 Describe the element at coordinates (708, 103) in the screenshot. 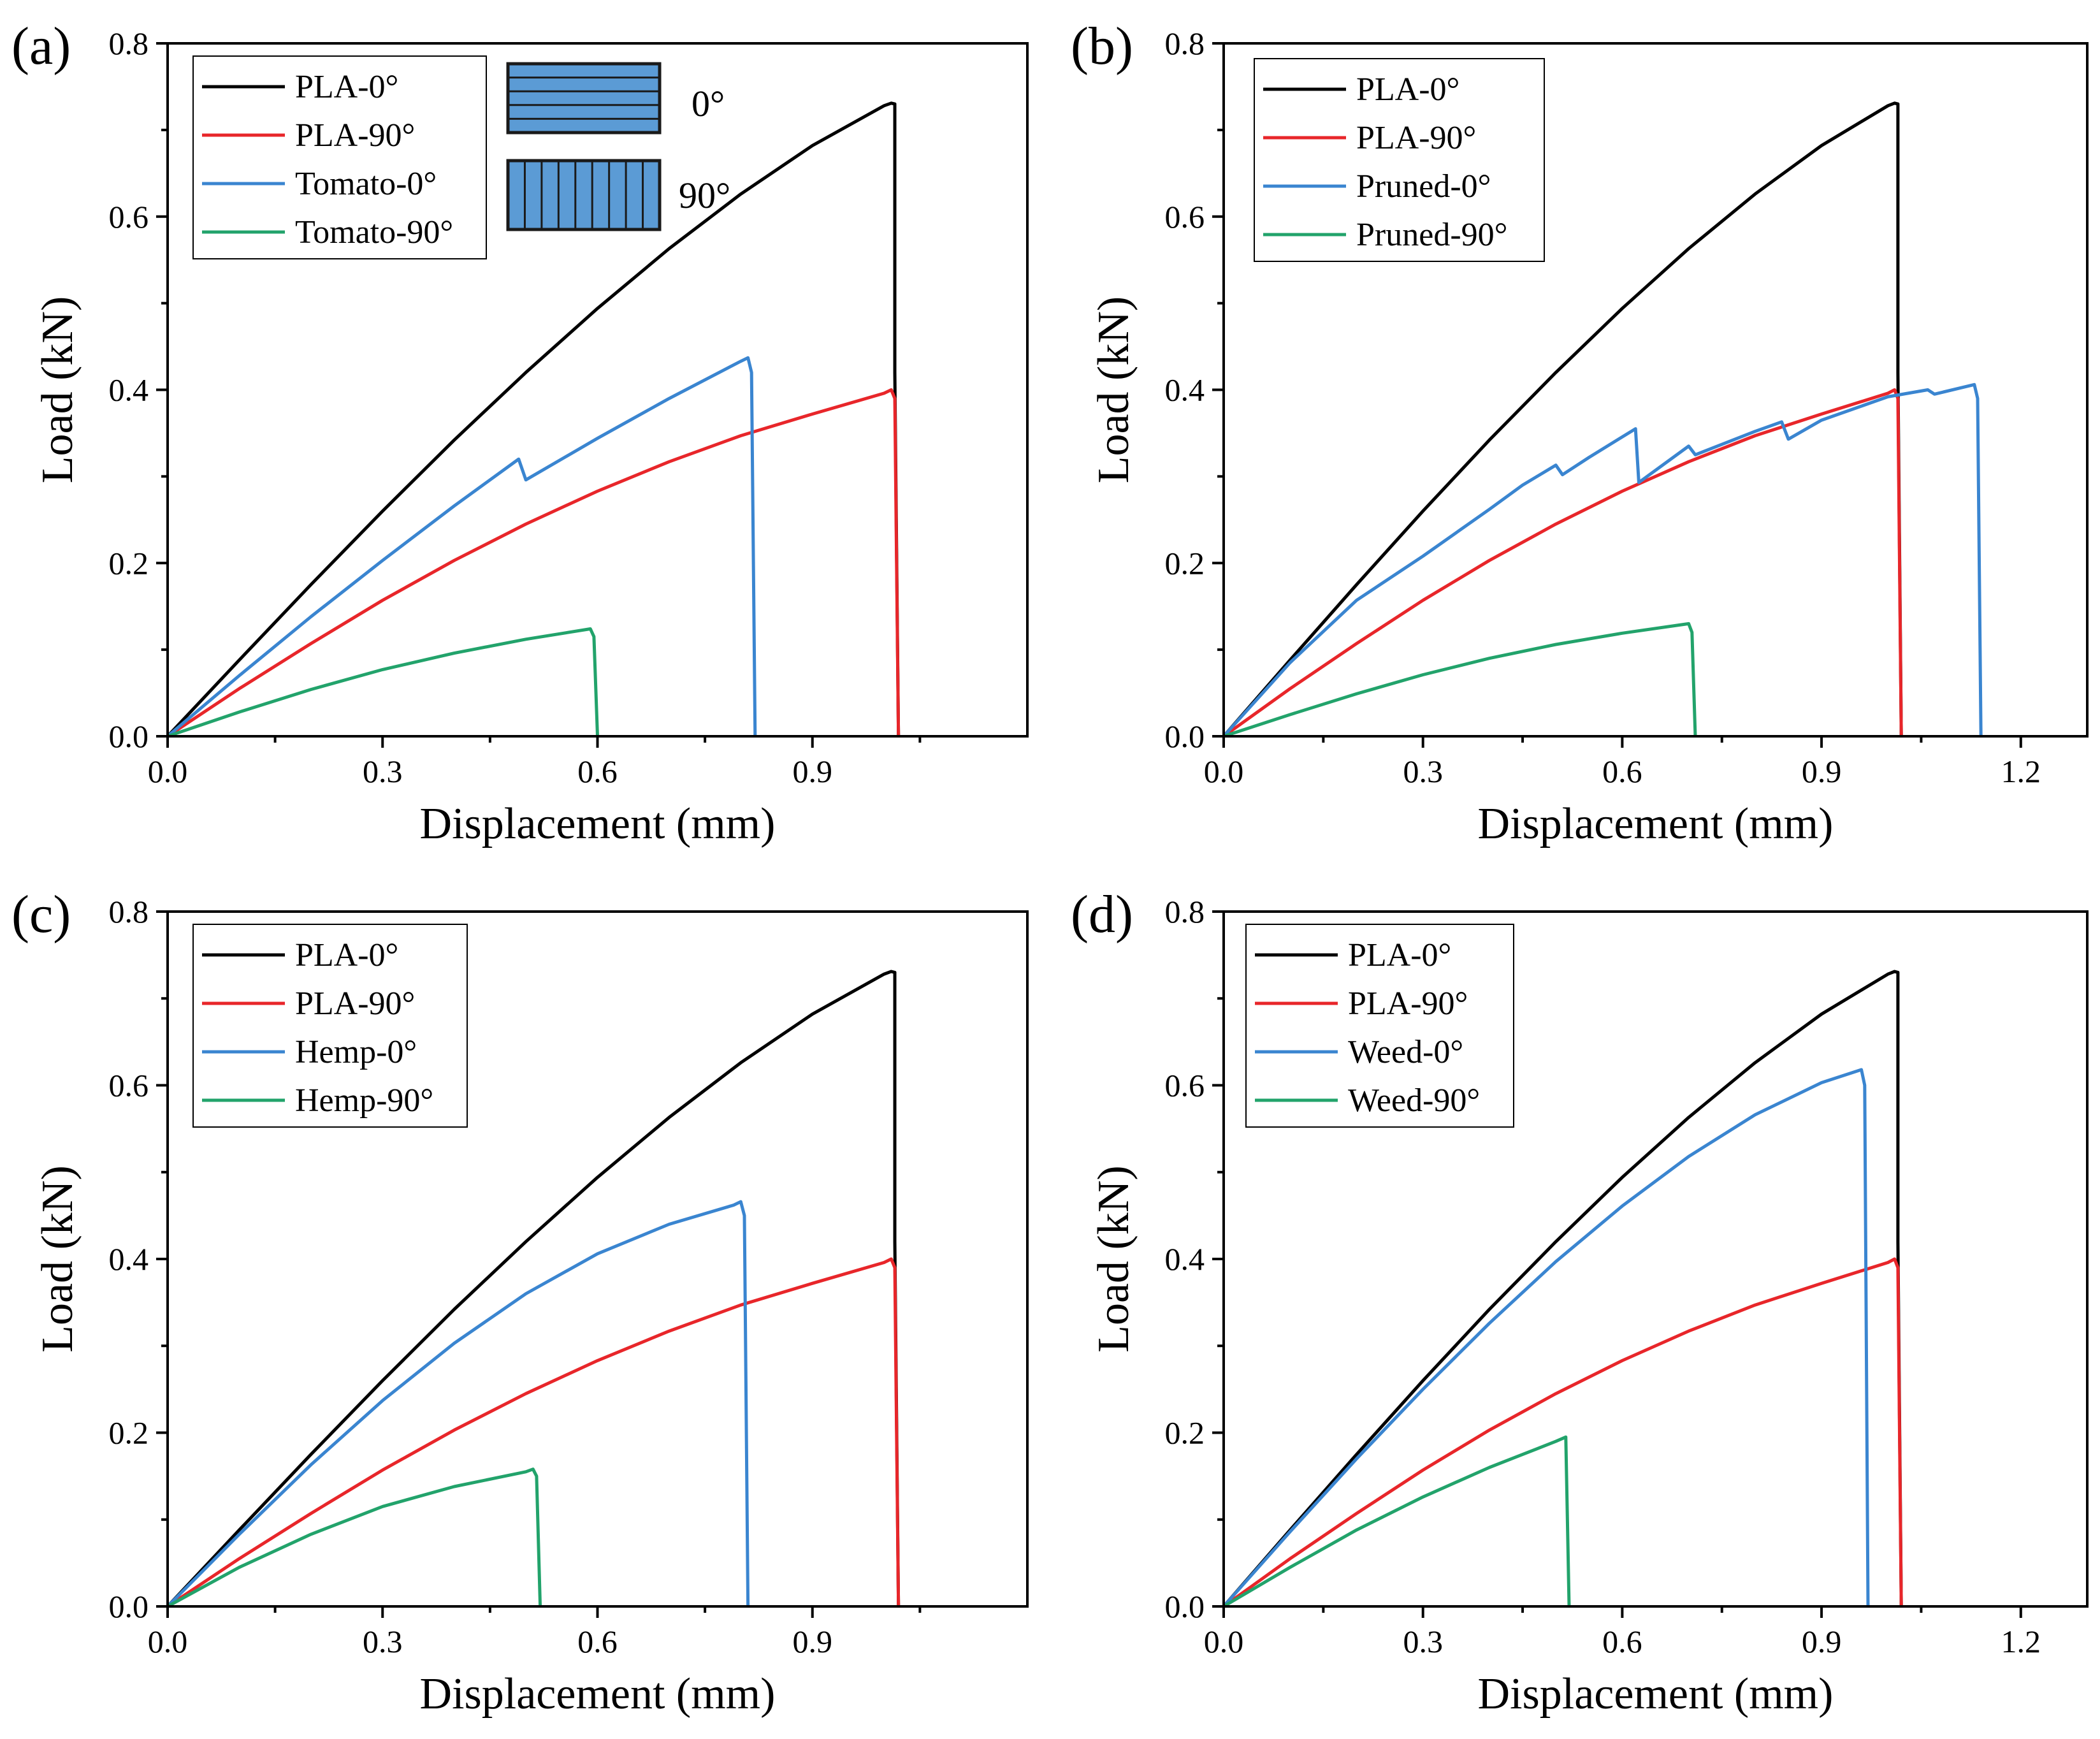

I see `inset-label-0: 0°` at that location.